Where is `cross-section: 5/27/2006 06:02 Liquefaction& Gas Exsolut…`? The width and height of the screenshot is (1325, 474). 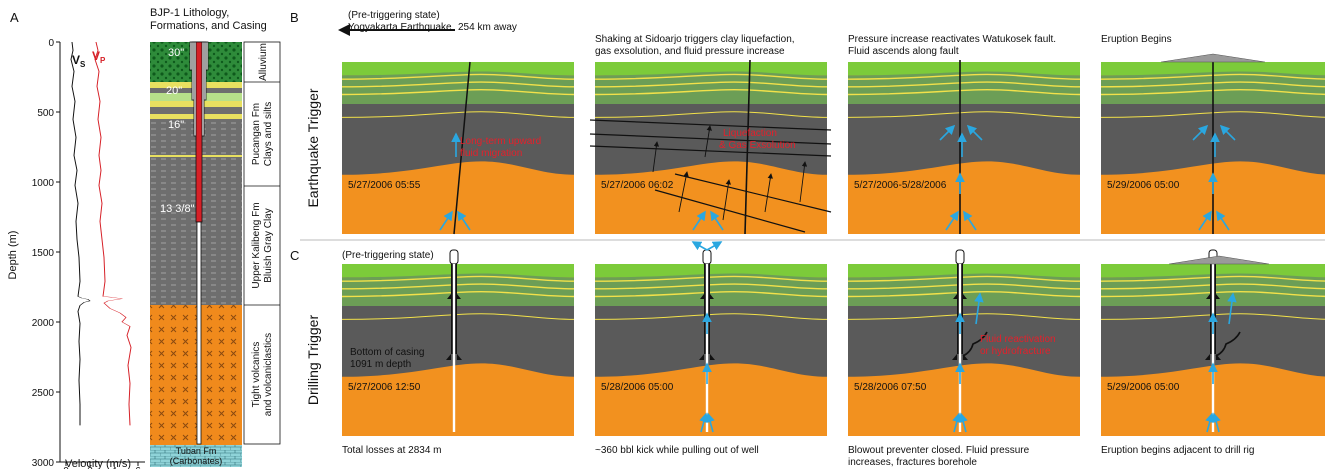 cross-section: 5/27/2006 06:02 Liquefaction& Gas Exsolut… is located at coordinates (710, 147).